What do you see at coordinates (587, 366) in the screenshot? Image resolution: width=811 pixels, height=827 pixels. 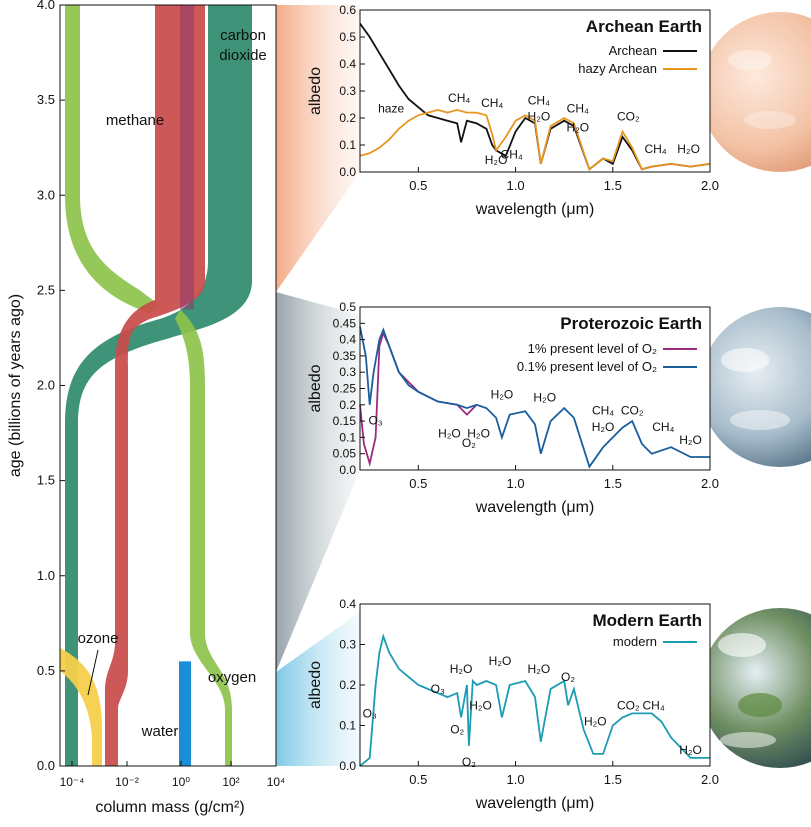 I see `legend-label: 0.1% present level of O₂` at bounding box center [587, 366].